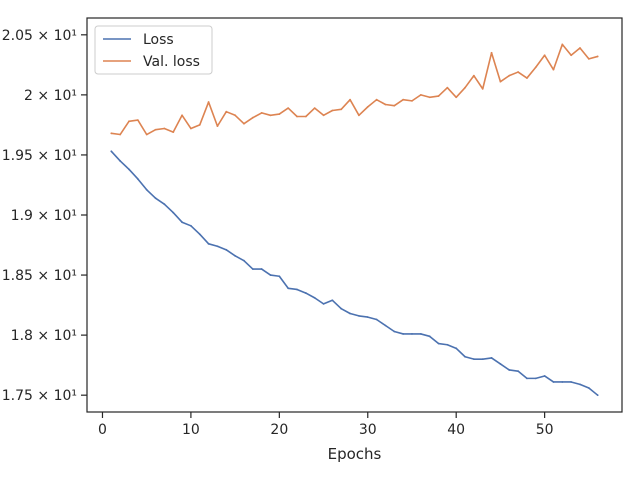  What do you see at coordinates (368, 430) in the screenshot?
I see `x-tick-label: 30` at bounding box center [368, 430].